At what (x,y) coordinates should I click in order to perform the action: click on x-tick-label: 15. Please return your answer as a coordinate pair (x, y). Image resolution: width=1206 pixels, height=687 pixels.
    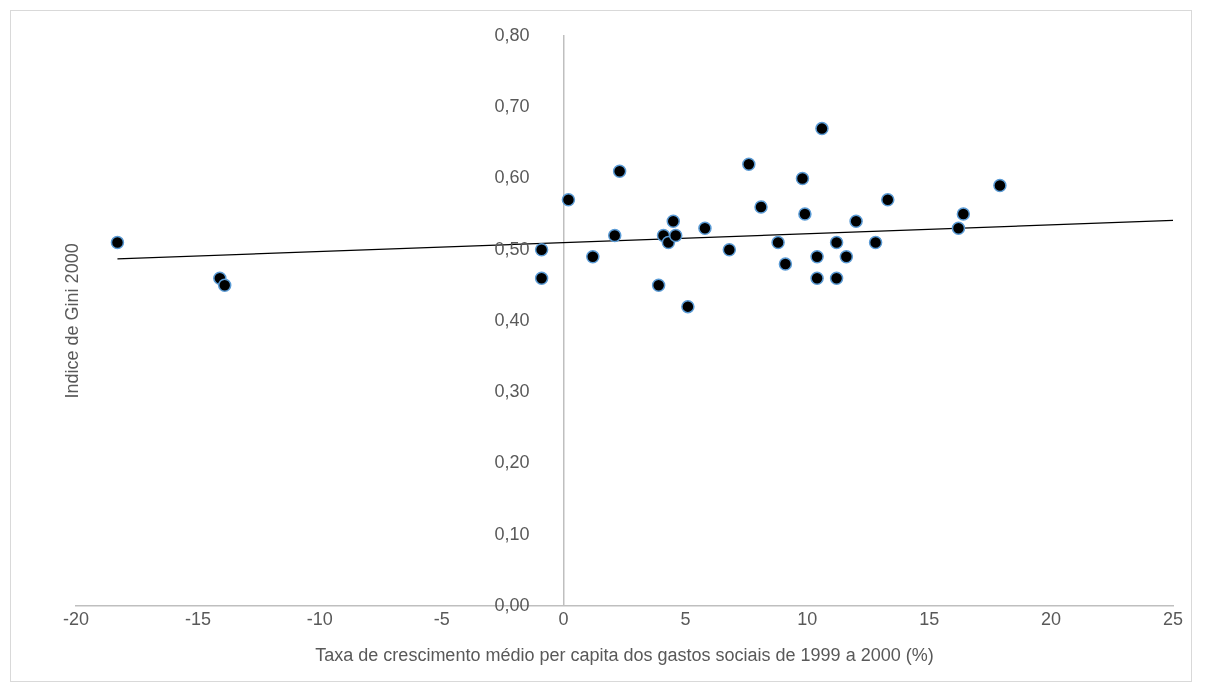
    Looking at the image, I should click on (929, 618).